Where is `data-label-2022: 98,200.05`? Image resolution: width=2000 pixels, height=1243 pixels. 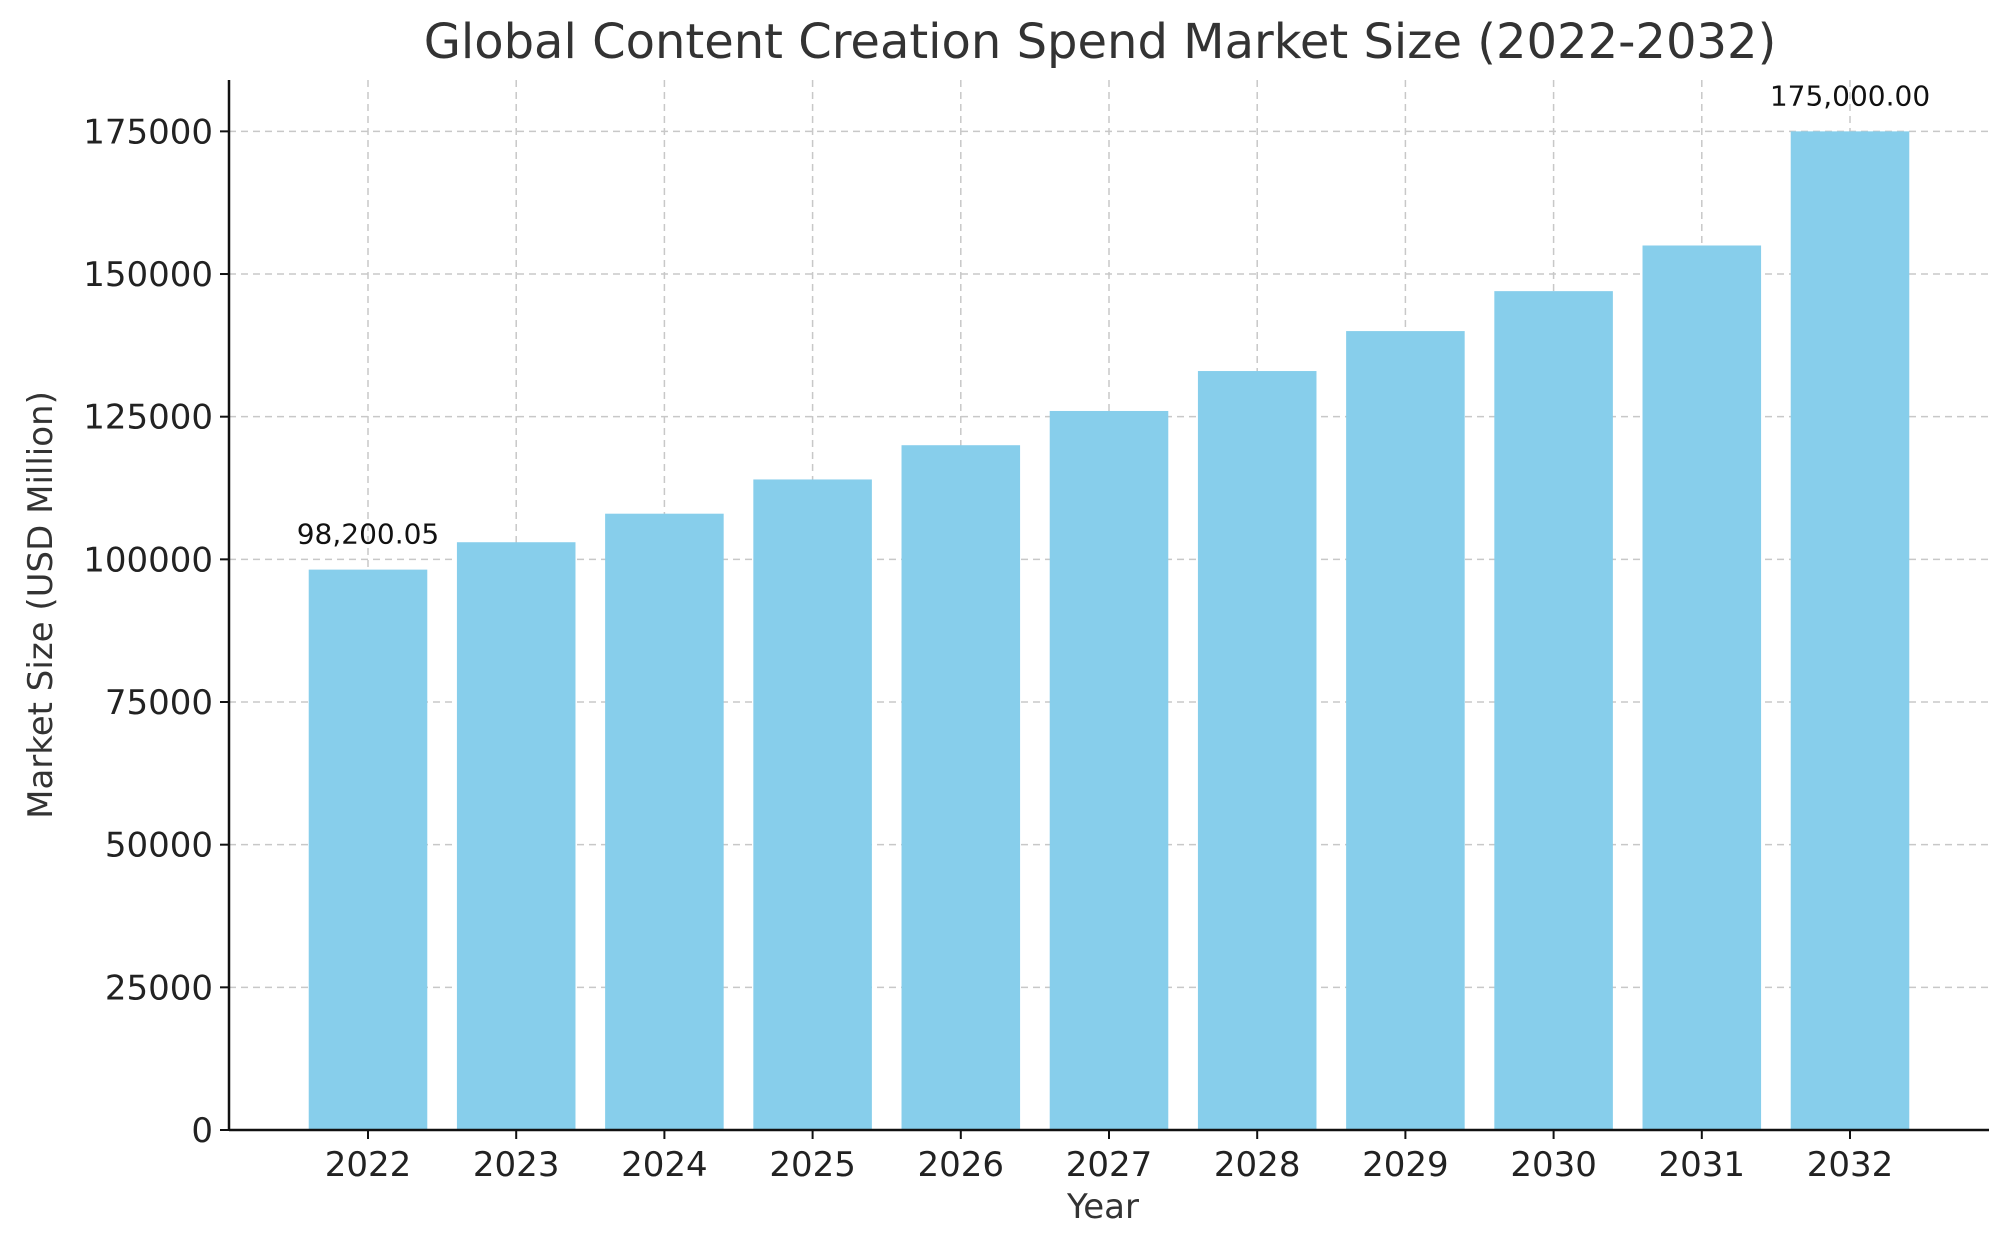 data-label-2022: 98,200.05 is located at coordinates (368, 534).